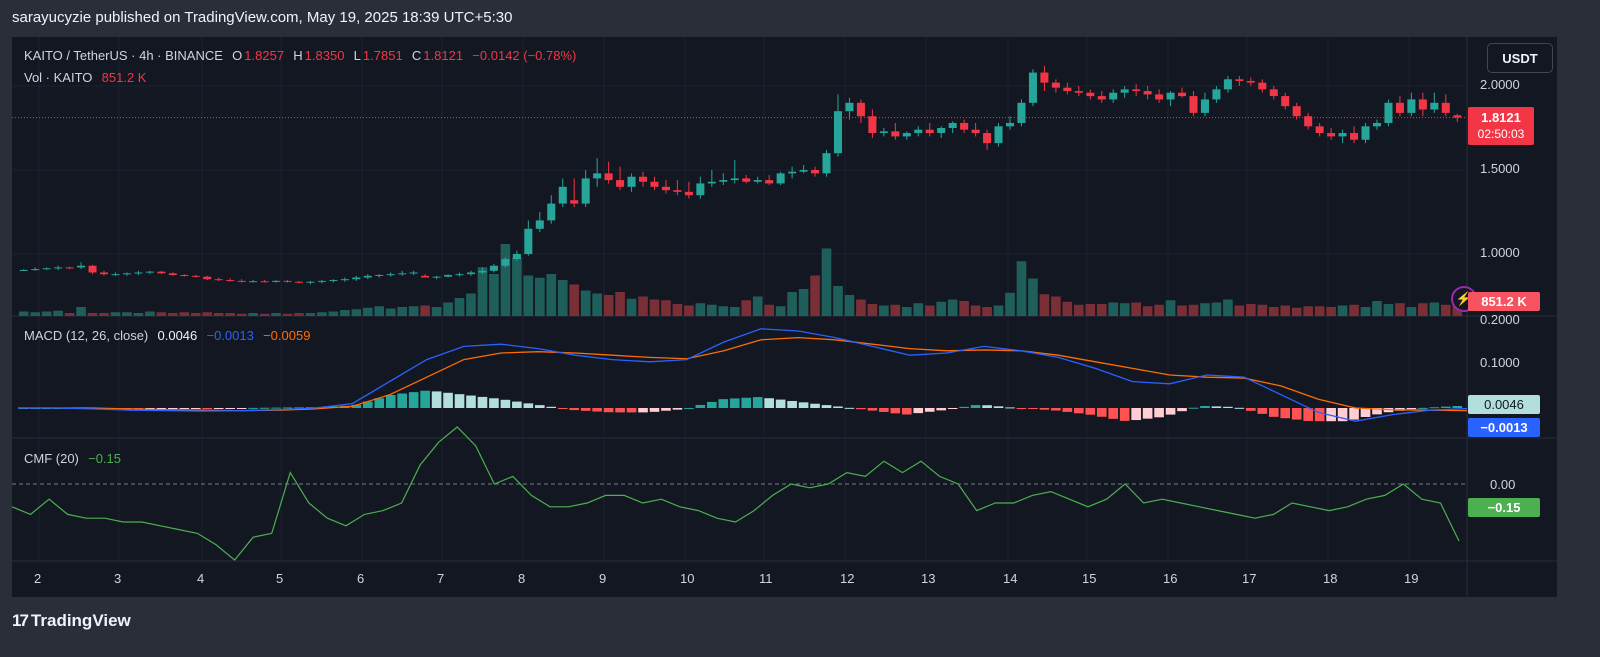  I want to click on tradingview-logo: 17 TradingView, so click(71, 621).